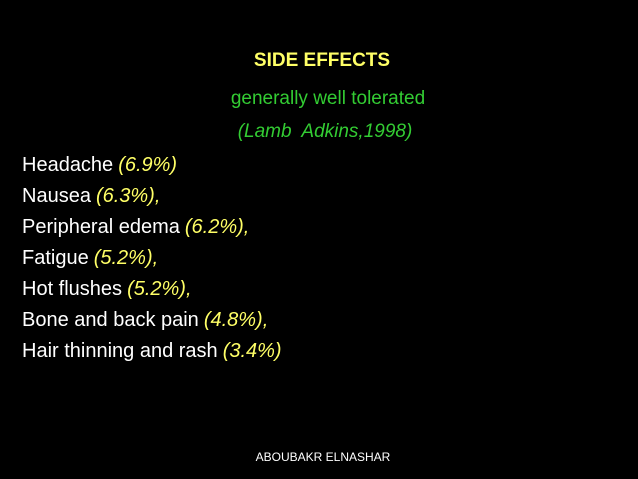  I want to click on citation: (Lamb Adkins,1998), so click(325, 131).